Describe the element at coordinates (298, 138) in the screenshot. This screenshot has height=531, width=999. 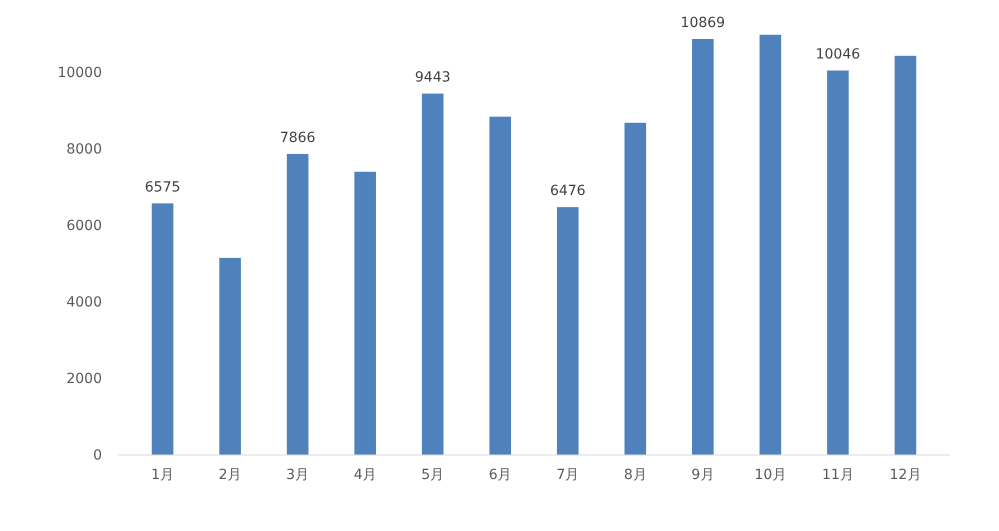
I see `data-label: 7866` at that location.